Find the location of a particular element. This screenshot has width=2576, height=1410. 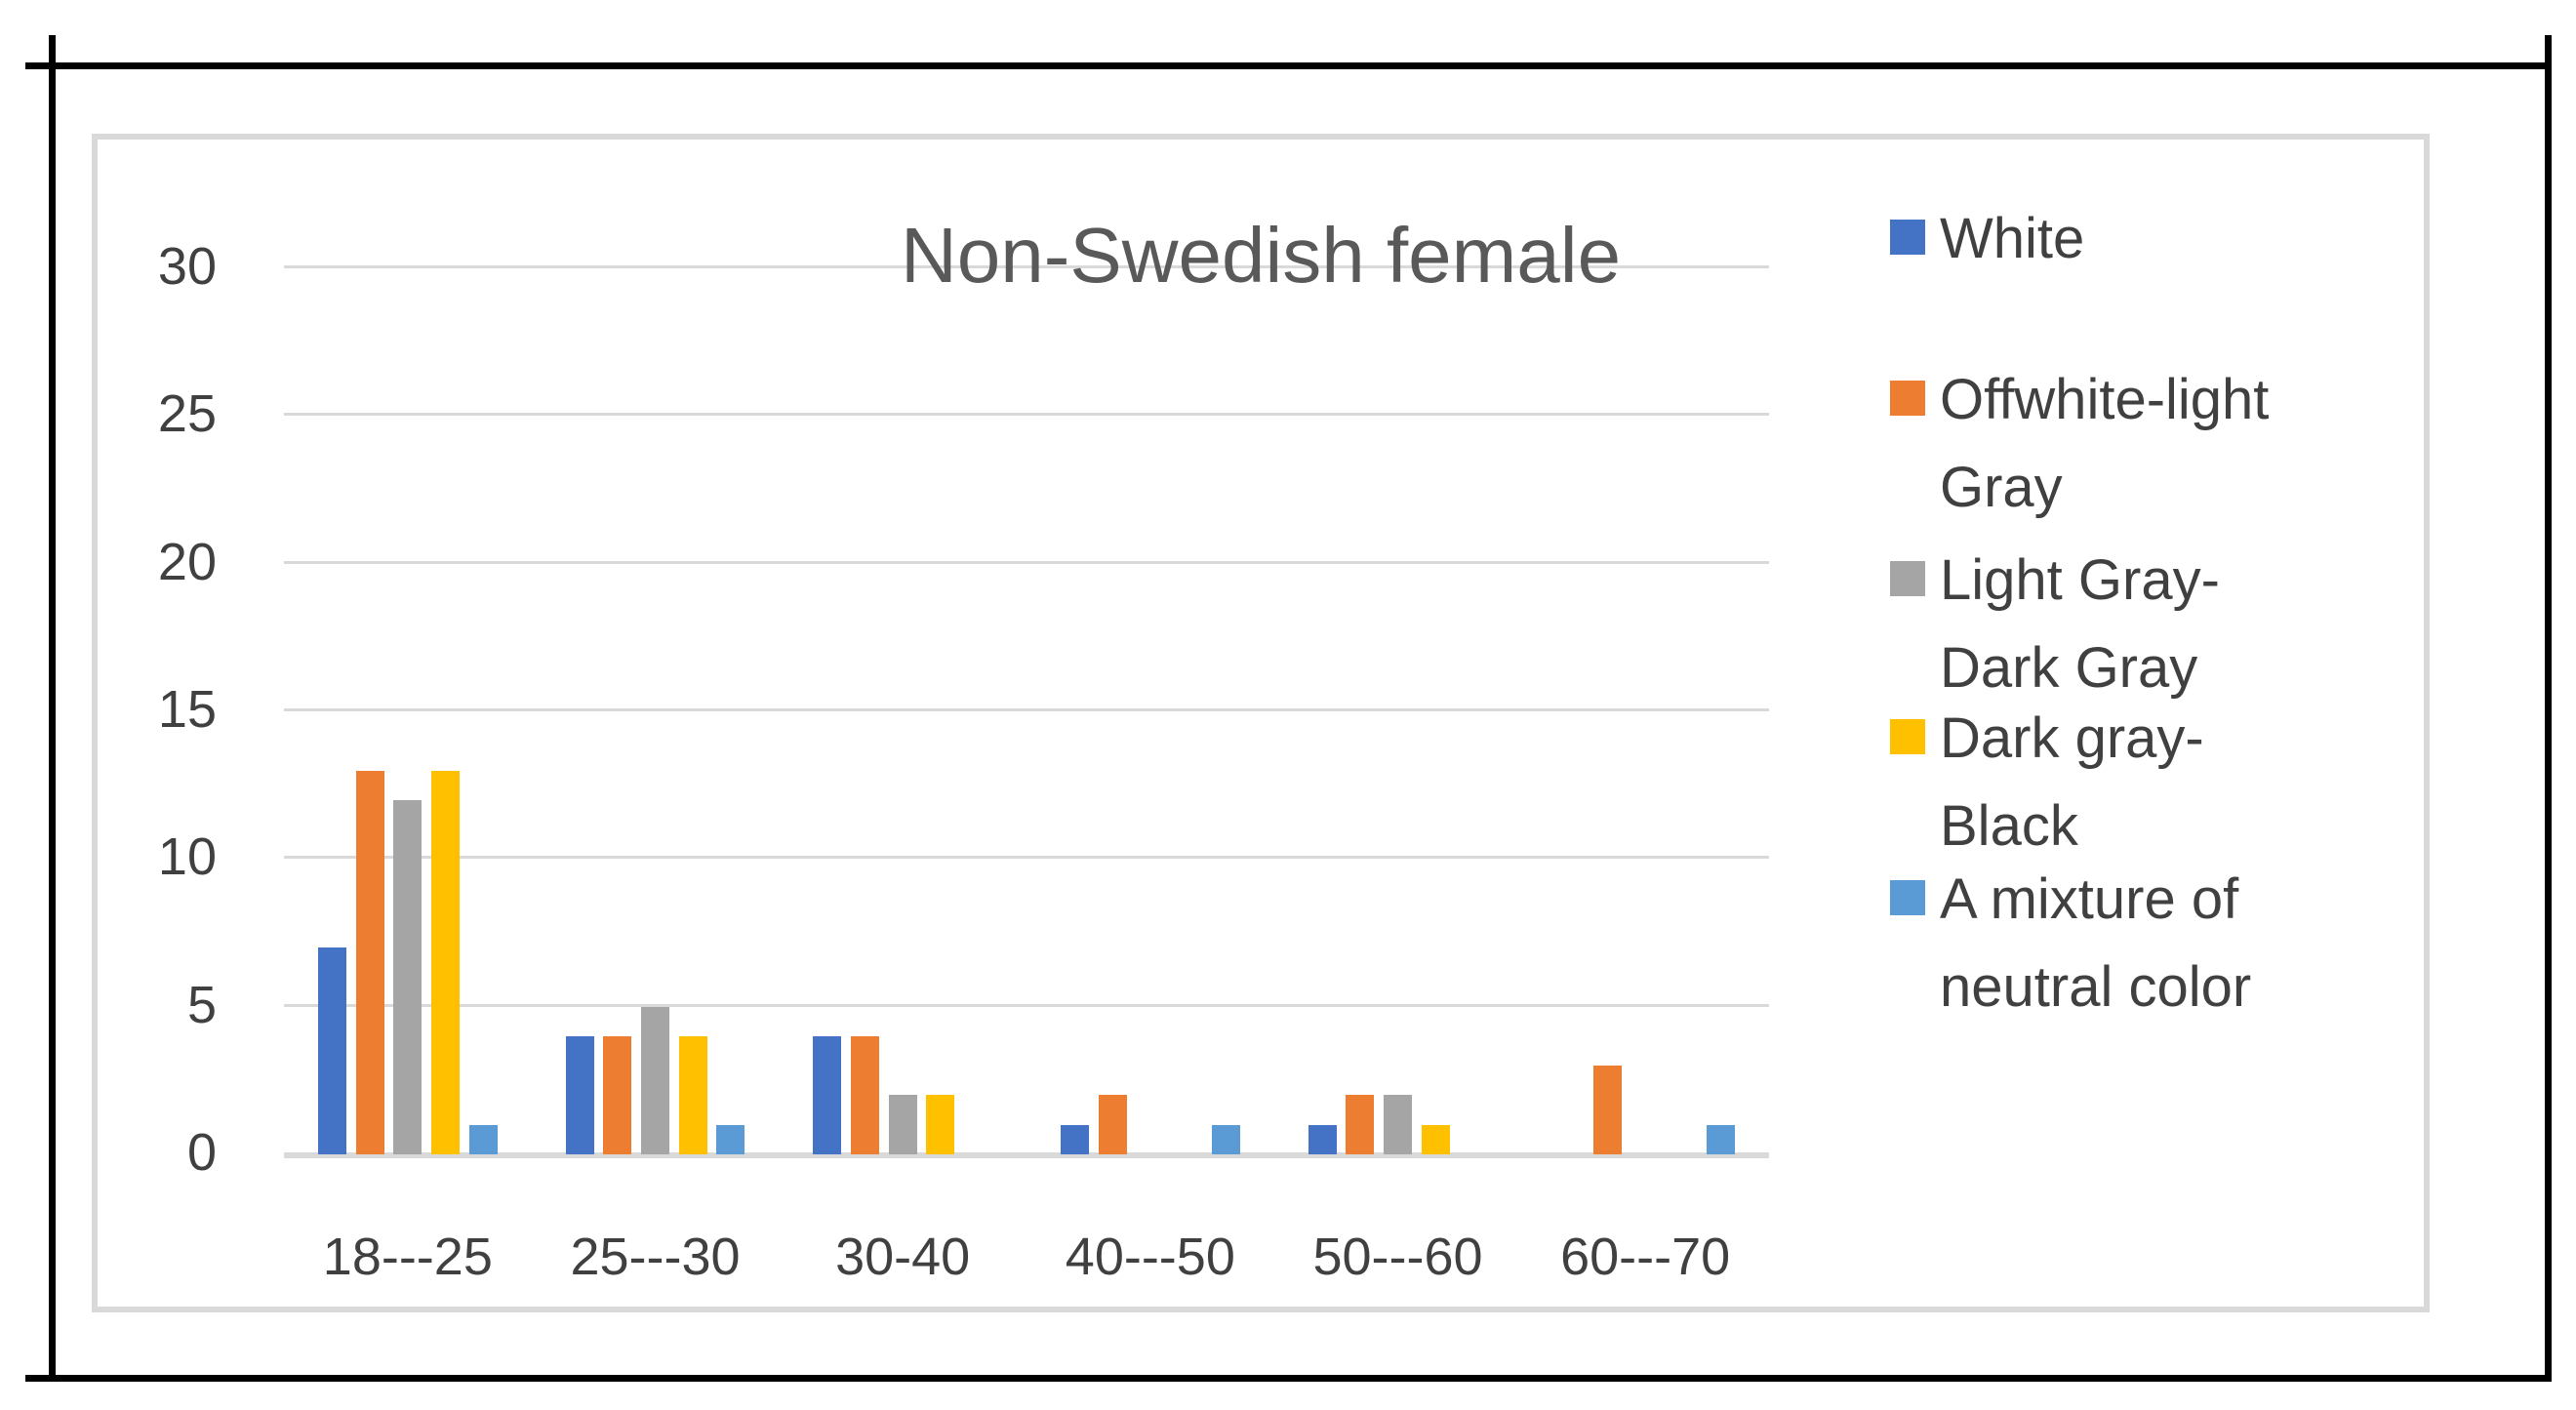

legend-label-light-gray-dark-gray: Light Gray- Dark Gray is located at coordinates (2184, 624).